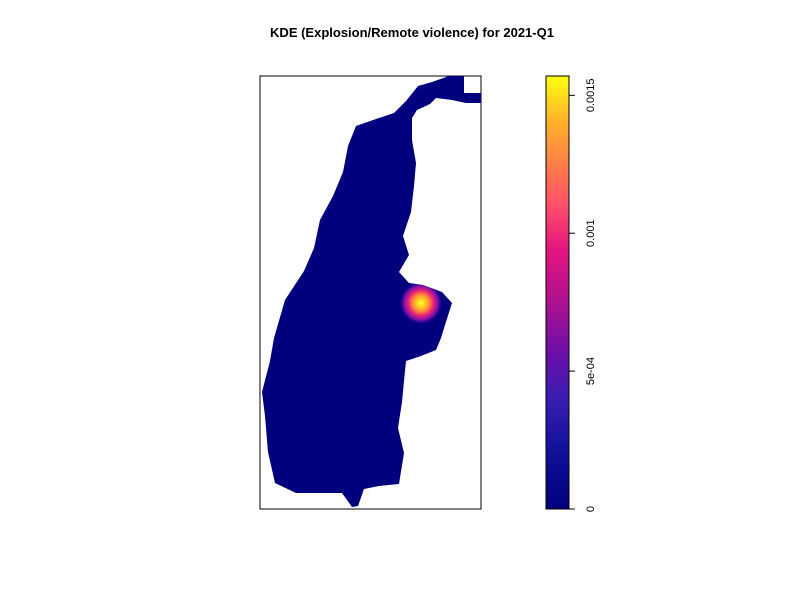  What do you see at coordinates (591, 509) in the screenshot?
I see `colorbar-tick-label: 0` at bounding box center [591, 509].